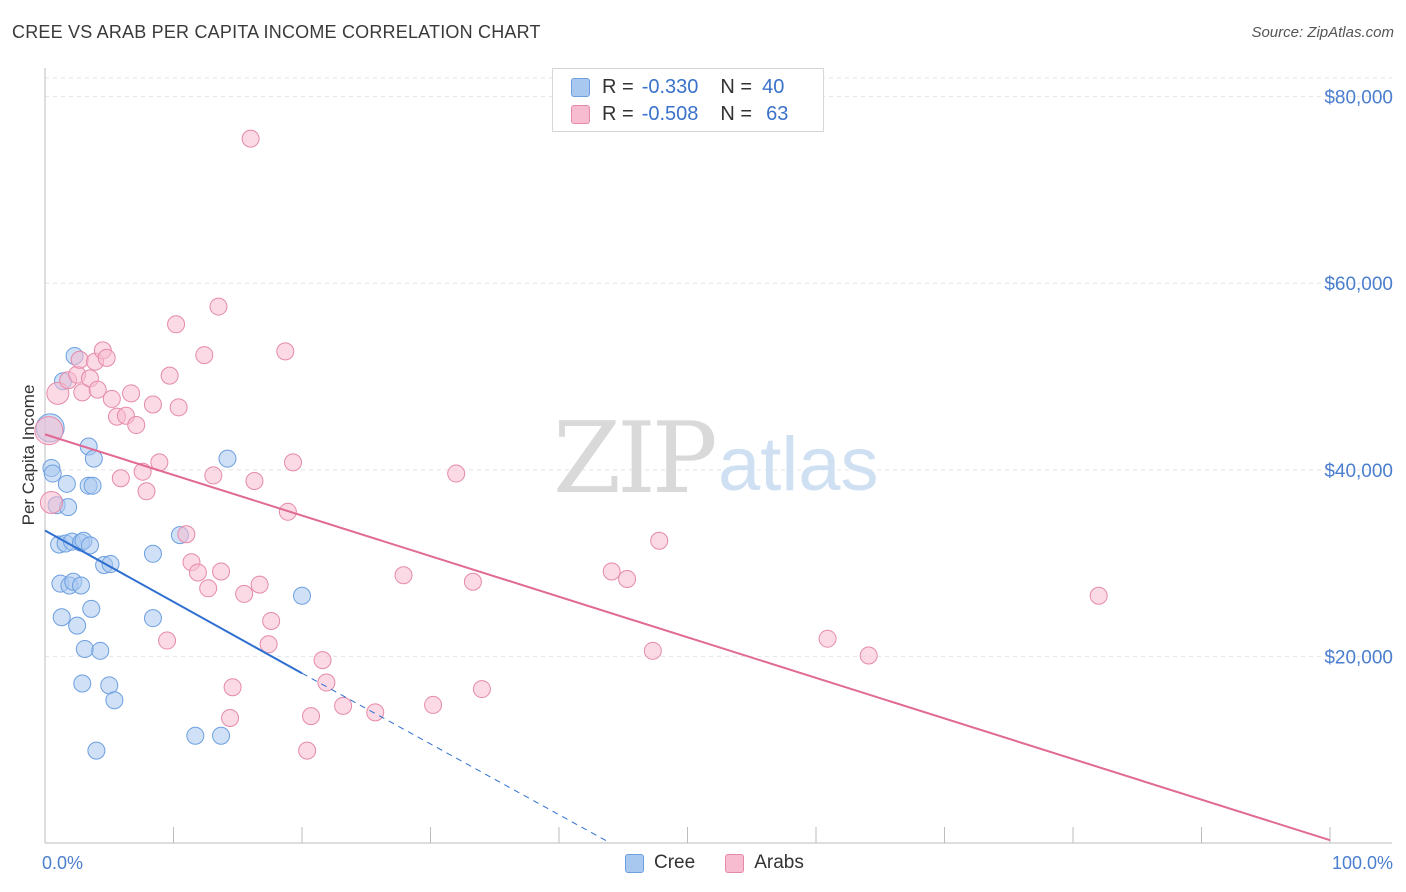 Image resolution: width=1406 pixels, height=892 pixels. Describe the element at coordinates (1358, 657) in the screenshot. I see `y-tick-label: $20,000` at that location.